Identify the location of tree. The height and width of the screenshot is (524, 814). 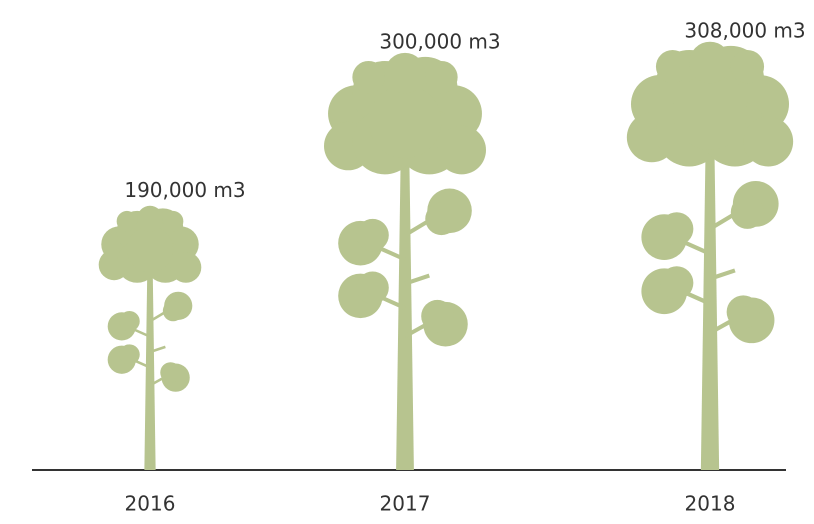
(150, 337).